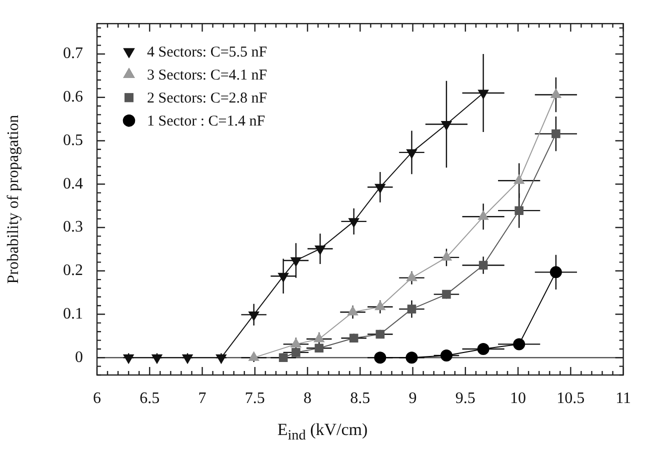  I want to click on y-tick-label: 0.6, so click(73, 97).